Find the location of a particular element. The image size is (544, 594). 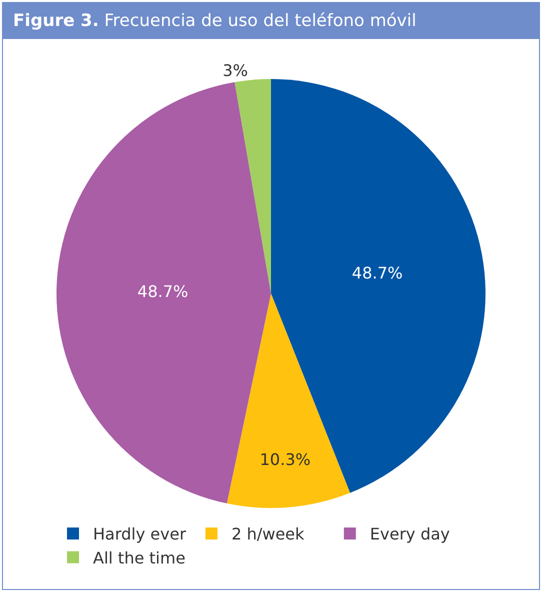

legend-label: 2 h/week is located at coordinates (268, 534).